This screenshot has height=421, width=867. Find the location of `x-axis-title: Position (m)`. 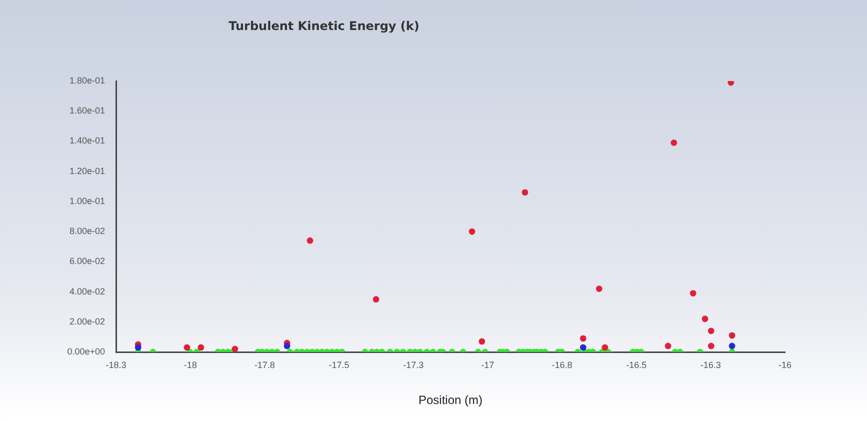

x-axis-title: Position (m) is located at coordinates (450, 400).